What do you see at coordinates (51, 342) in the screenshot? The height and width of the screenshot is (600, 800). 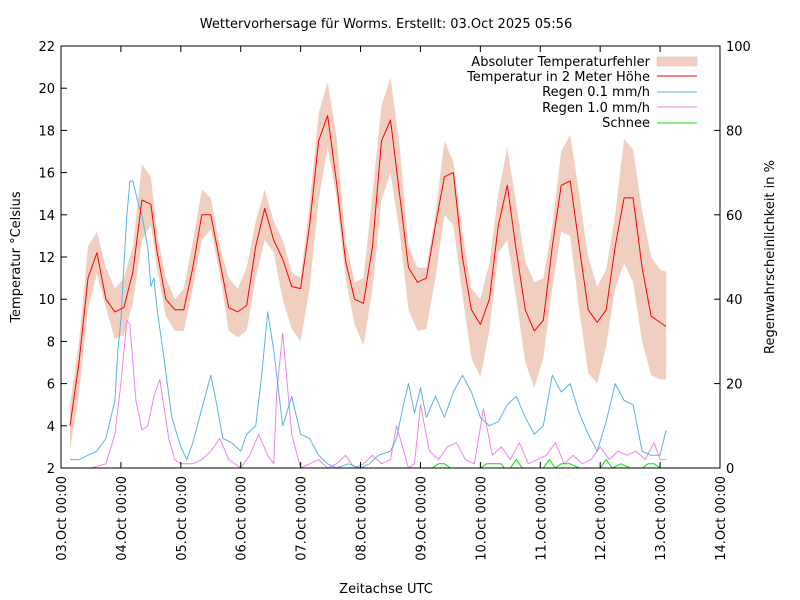 I see `y-tick-label: 8` at bounding box center [51, 342].